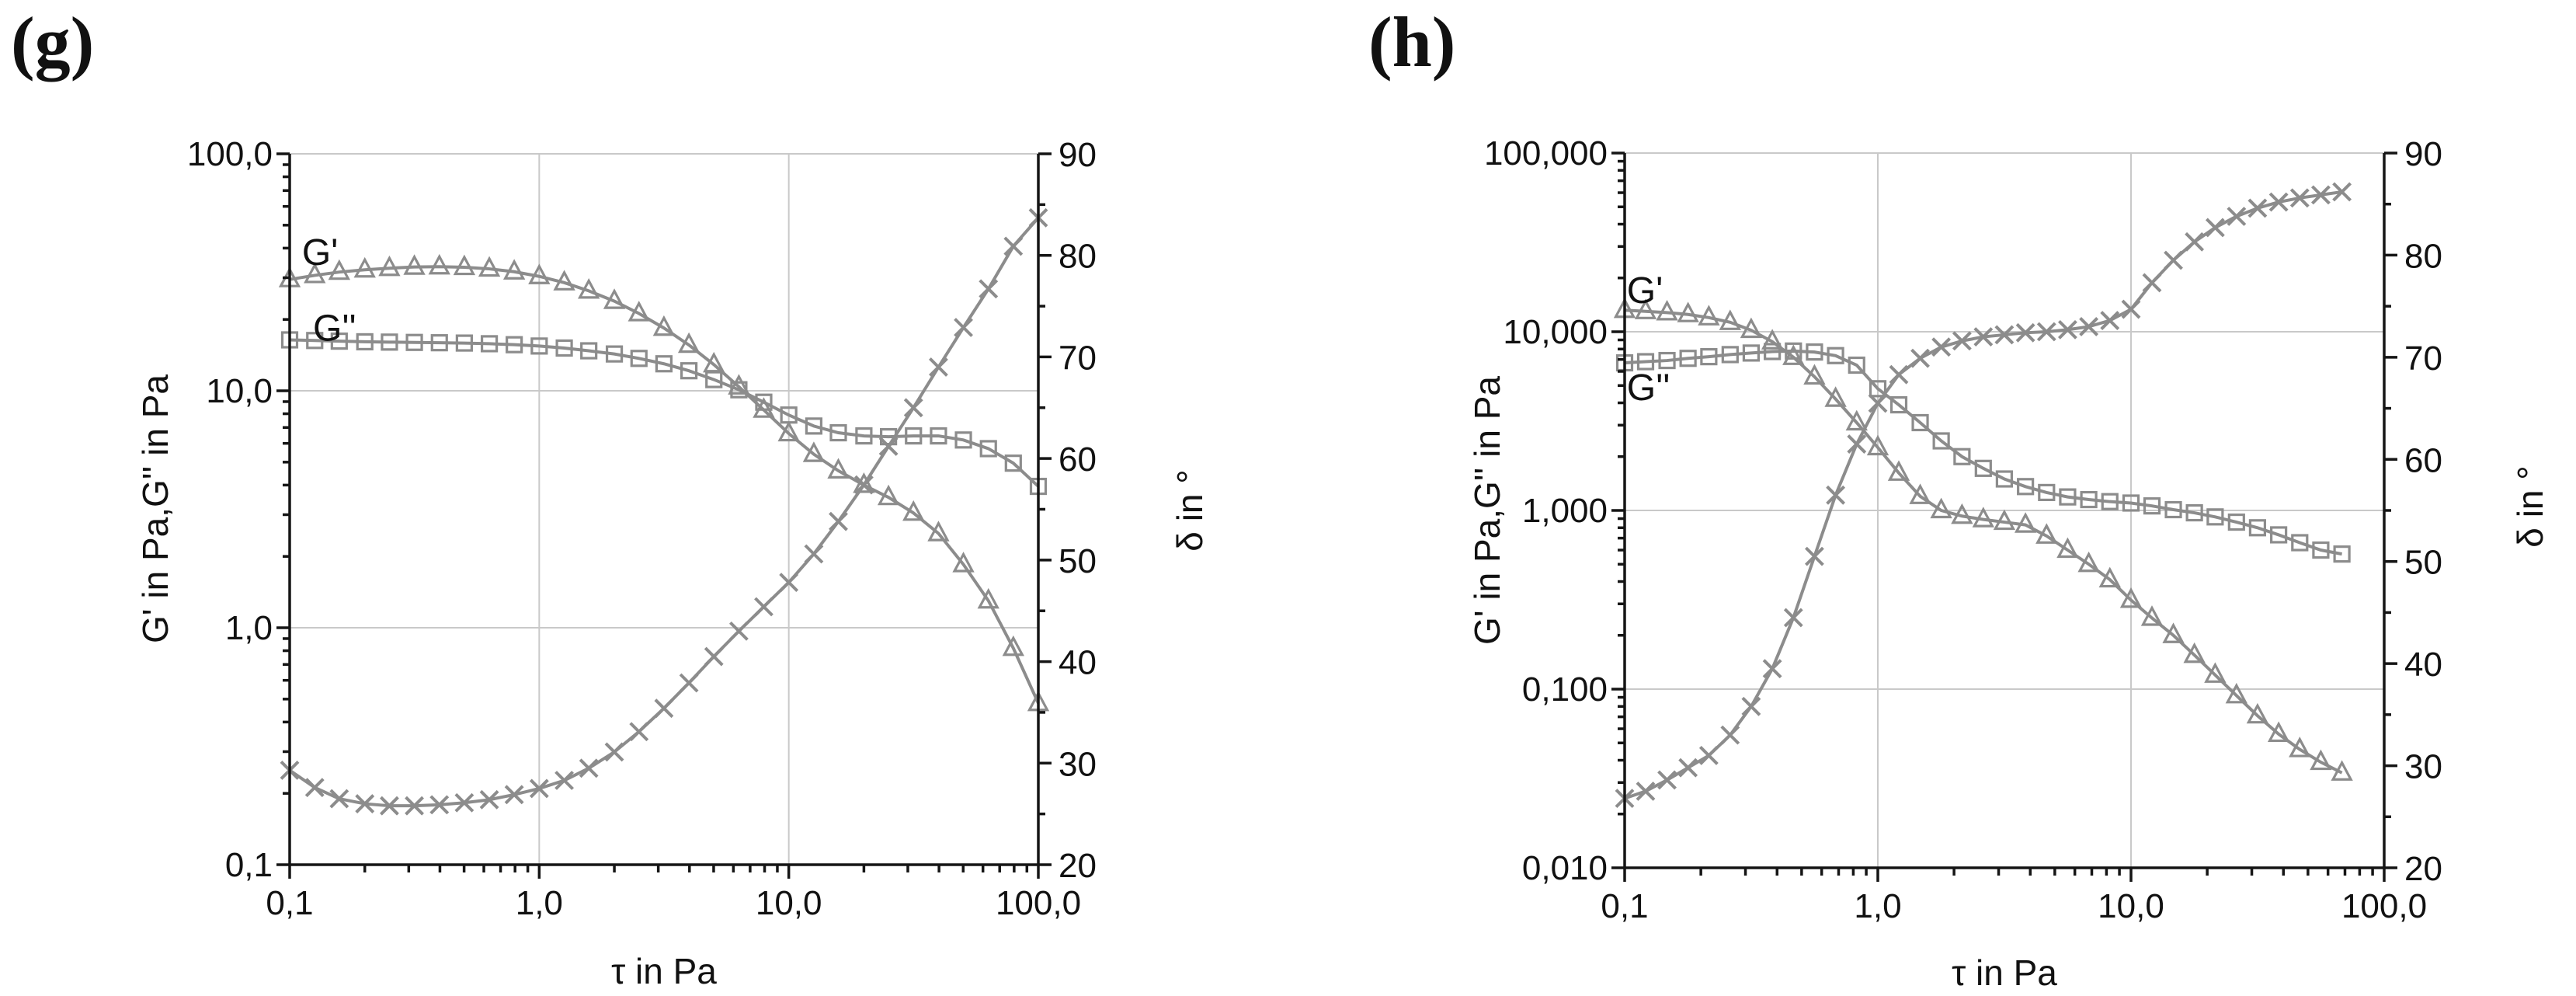 The width and height of the screenshot is (2576, 996). I want to click on curve-label: G', so click(320, 252).